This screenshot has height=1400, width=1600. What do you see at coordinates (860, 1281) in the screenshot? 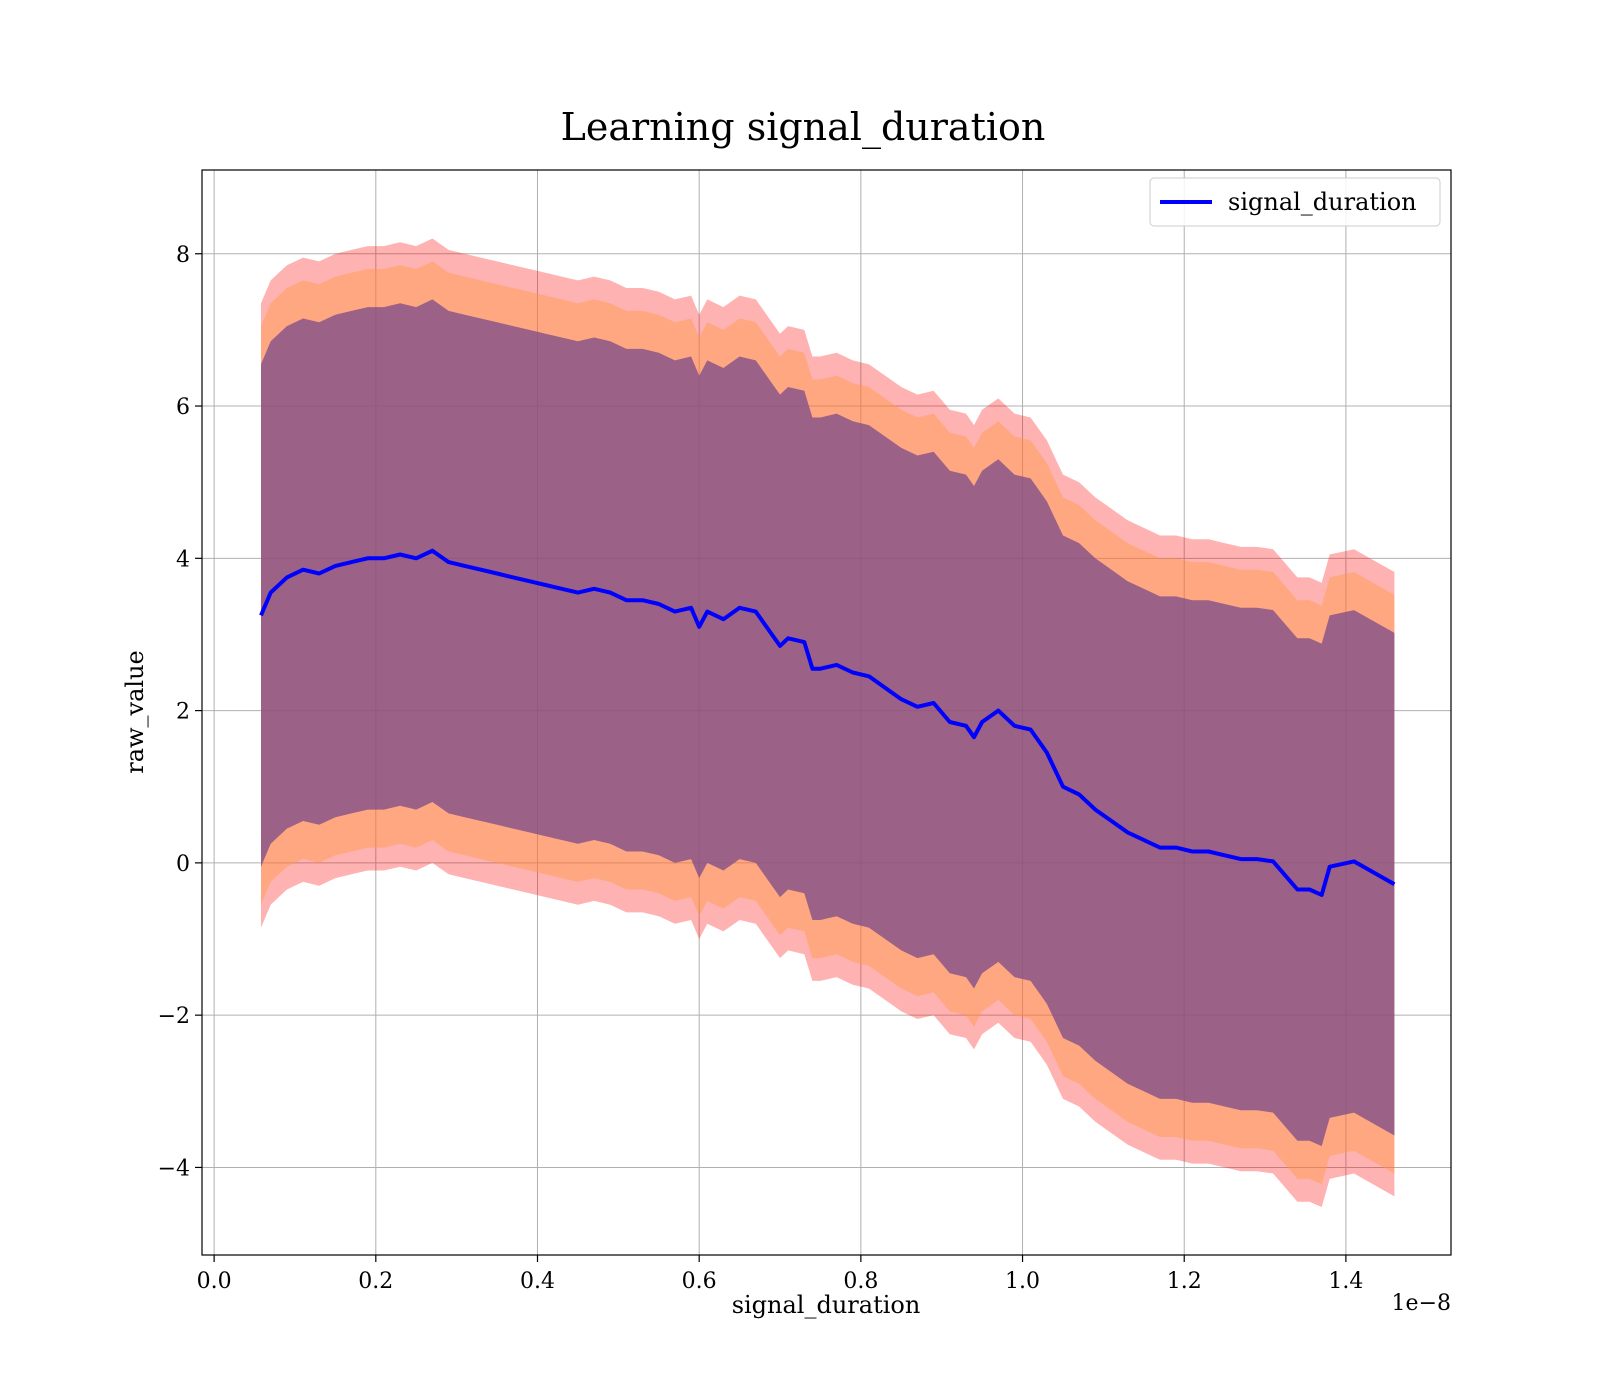
I see `x-tick-label: 0.8` at bounding box center [860, 1281].